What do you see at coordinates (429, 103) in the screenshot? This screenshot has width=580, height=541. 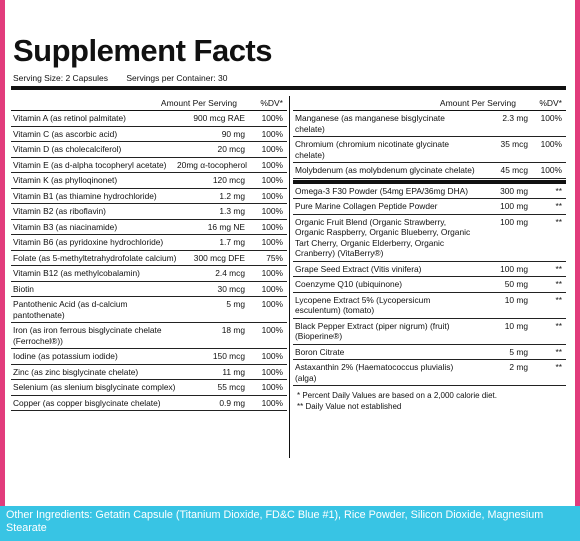 I see `right-header: Amount Per Serving %DV*` at bounding box center [429, 103].